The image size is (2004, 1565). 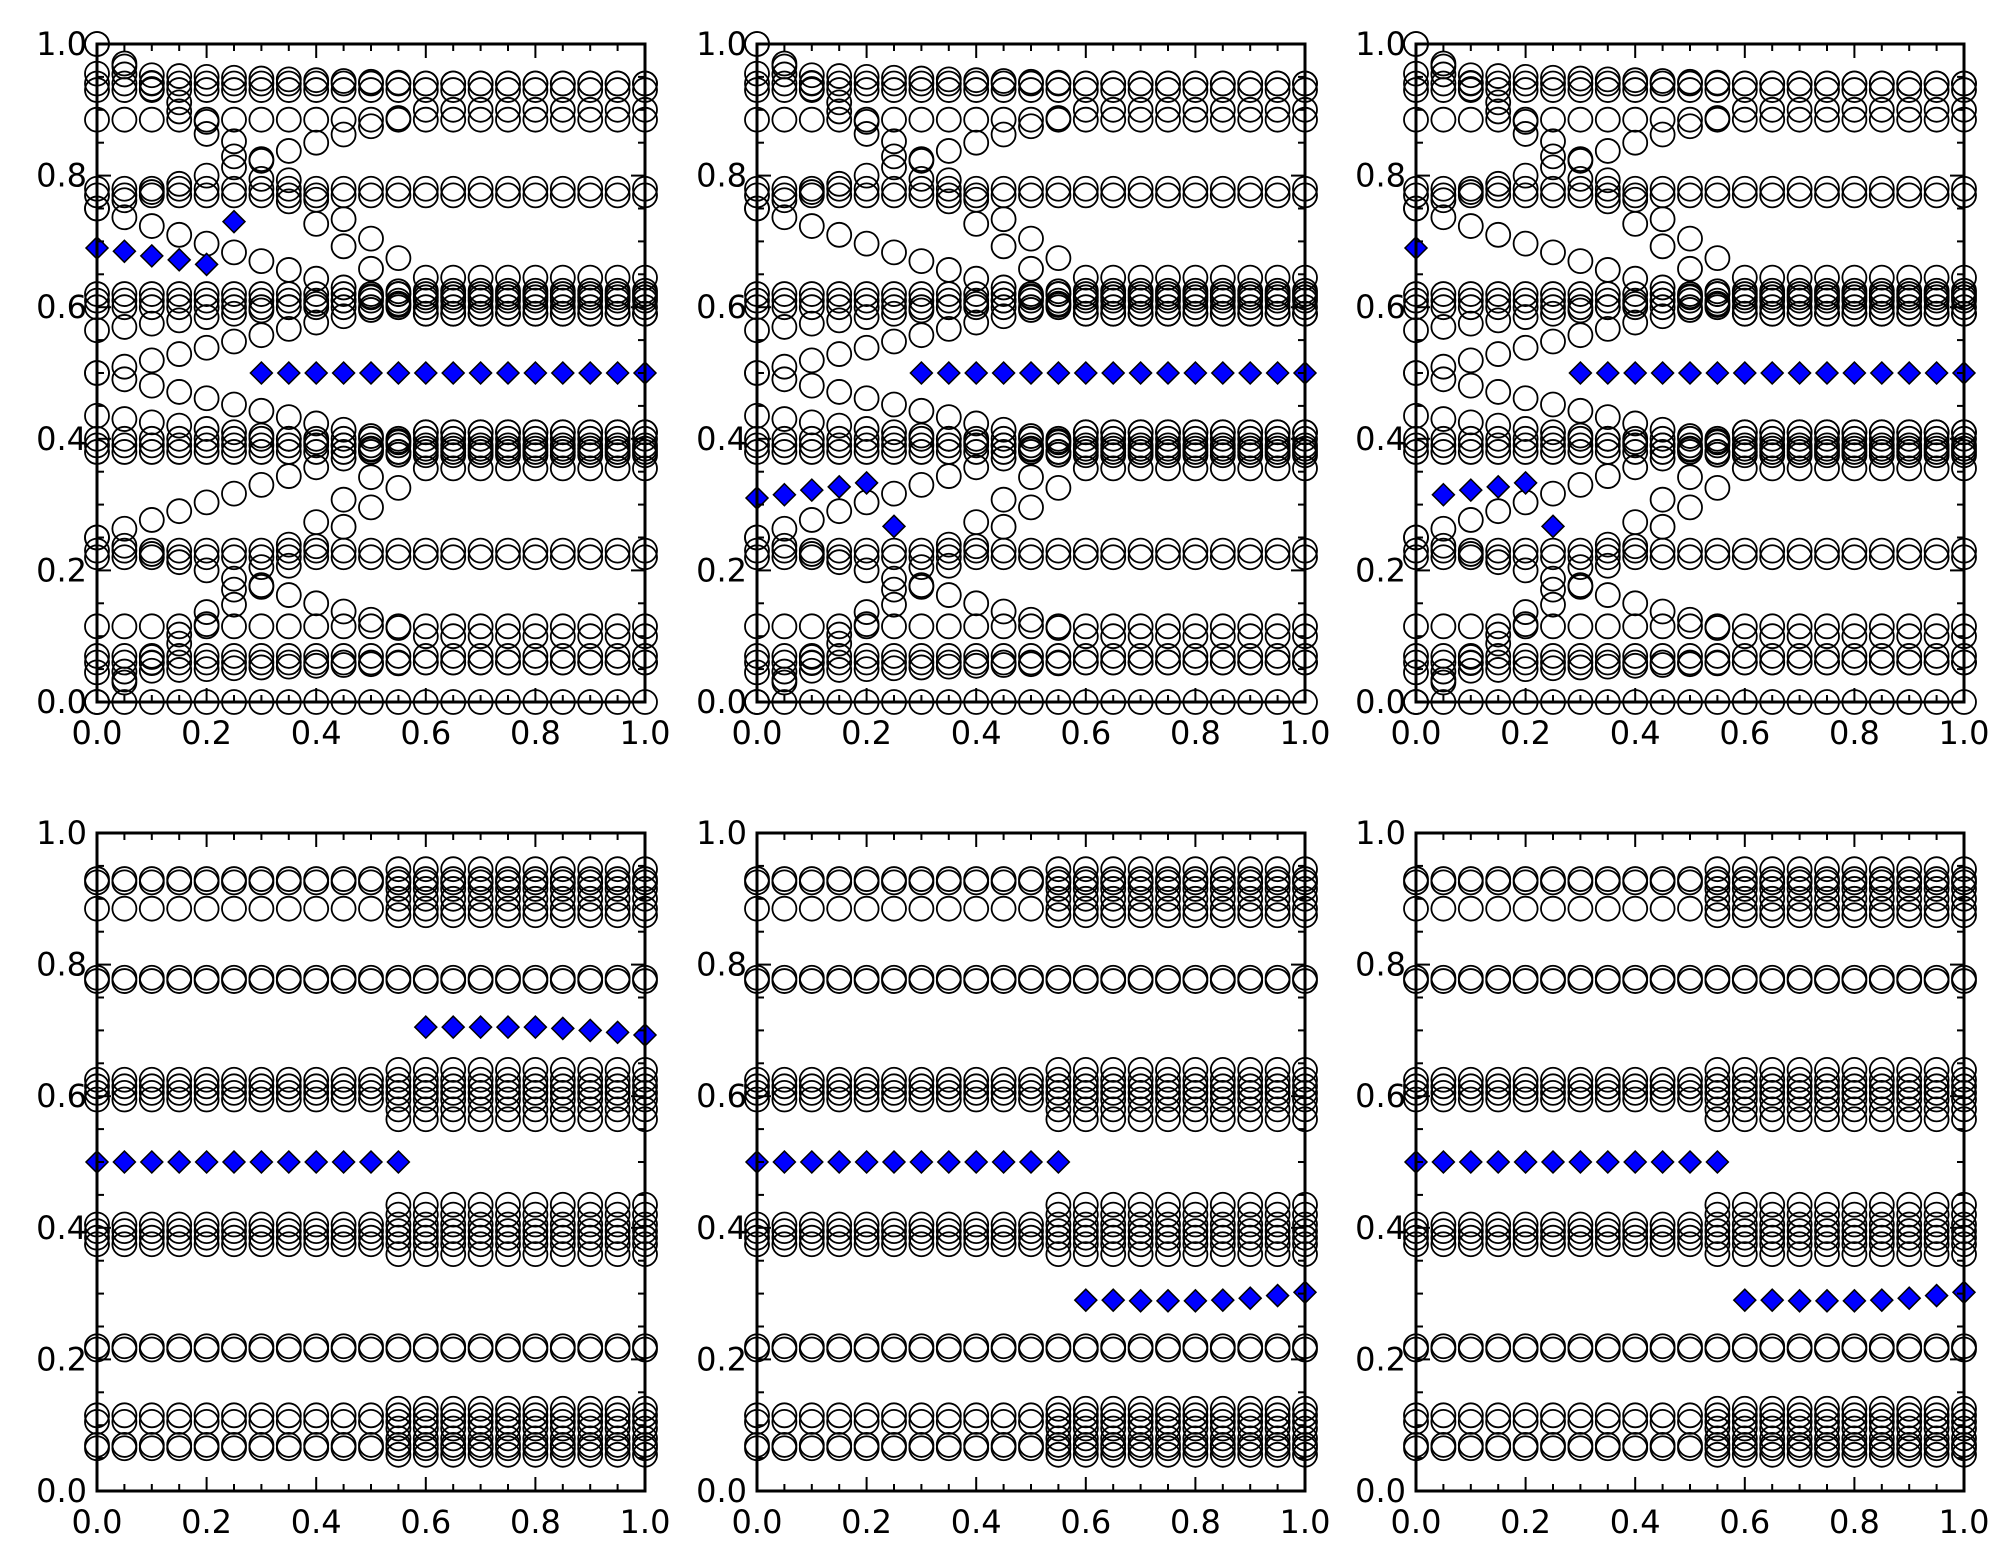 I want to click on x-tick-label: 0.0, so click(x=757, y=1522).